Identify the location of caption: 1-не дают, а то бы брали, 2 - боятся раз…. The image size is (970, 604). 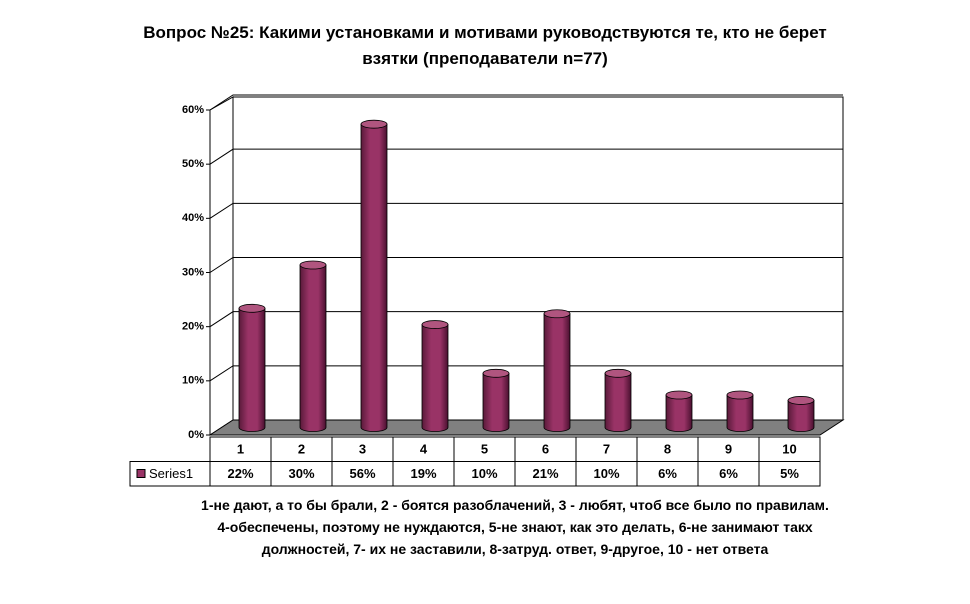
(515, 527).